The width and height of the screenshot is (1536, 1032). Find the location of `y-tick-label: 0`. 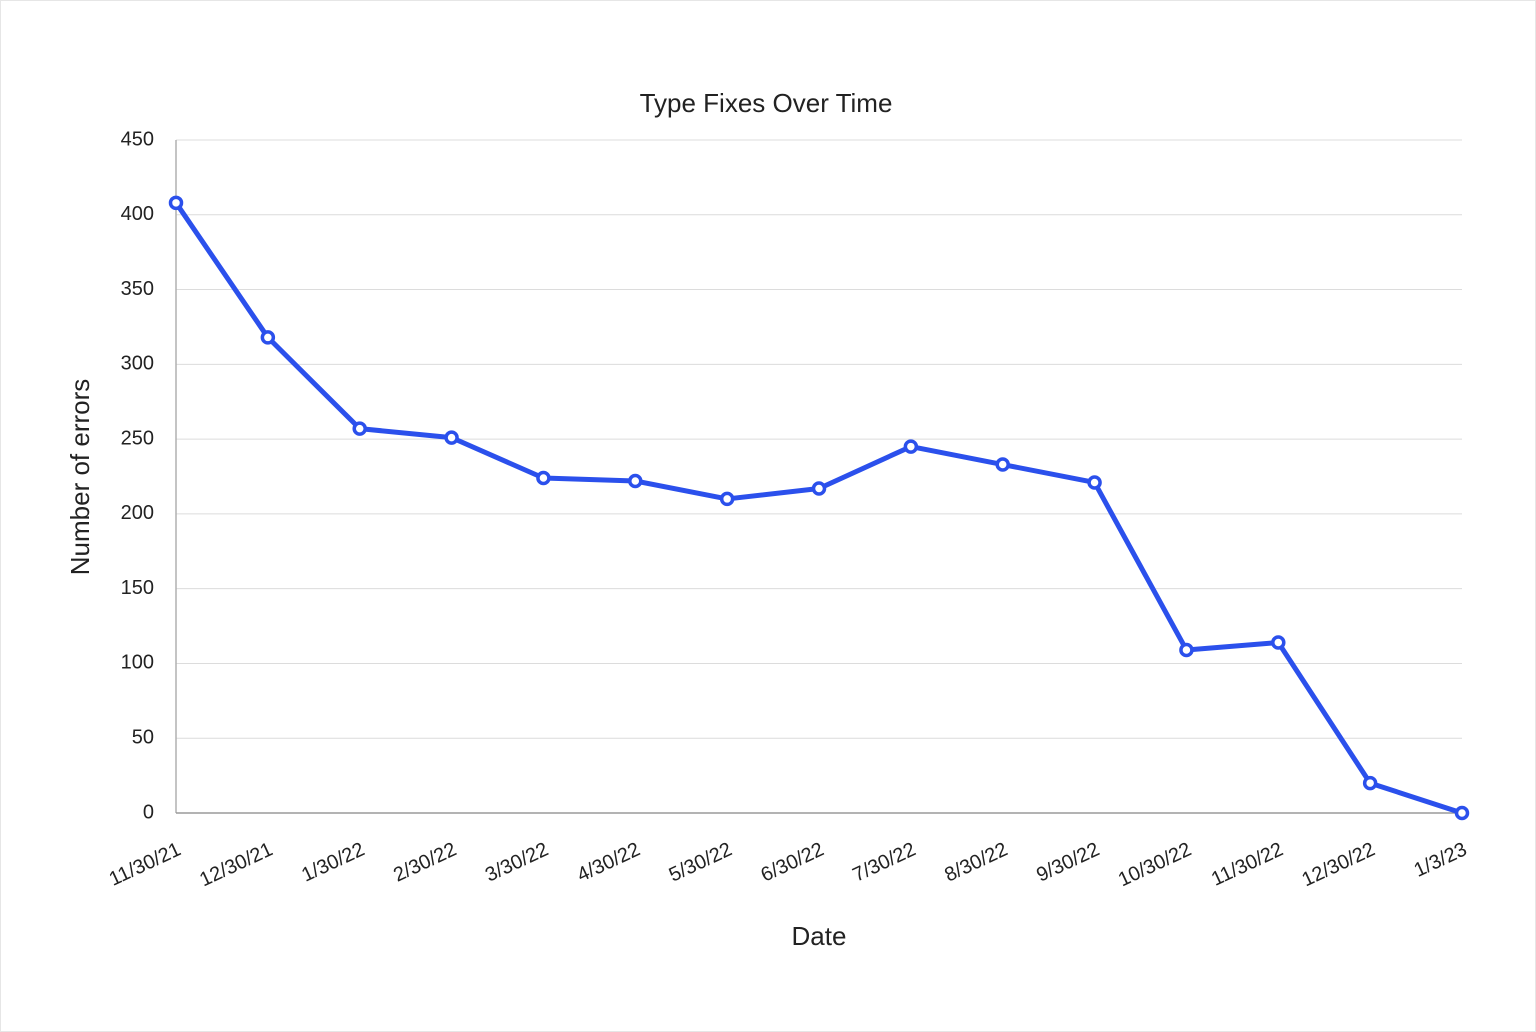

y-tick-label: 0 is located at coordinates (148, 812).